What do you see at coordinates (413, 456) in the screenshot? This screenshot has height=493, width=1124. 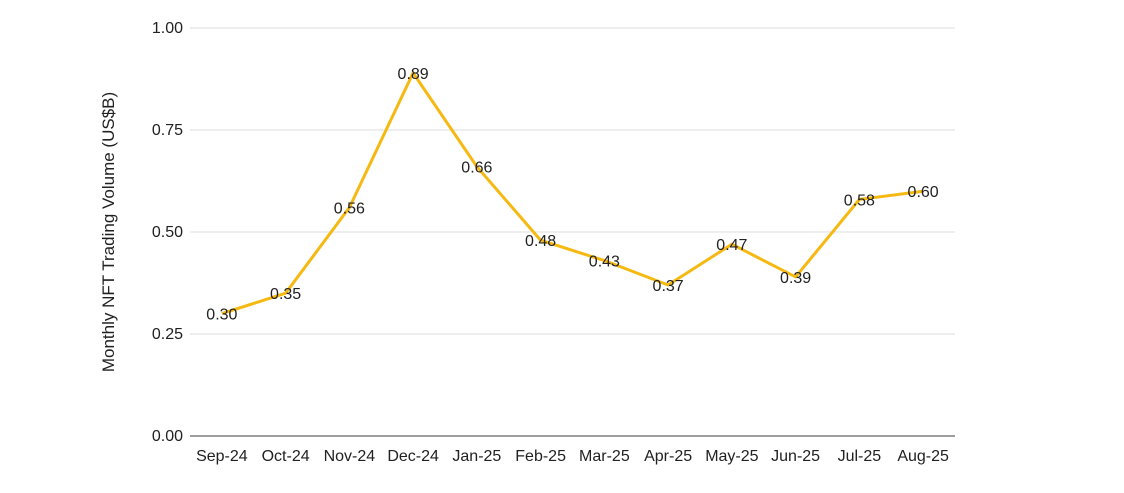 I see `x-tick-label: Dec-24` at bounding box center [413, 456].